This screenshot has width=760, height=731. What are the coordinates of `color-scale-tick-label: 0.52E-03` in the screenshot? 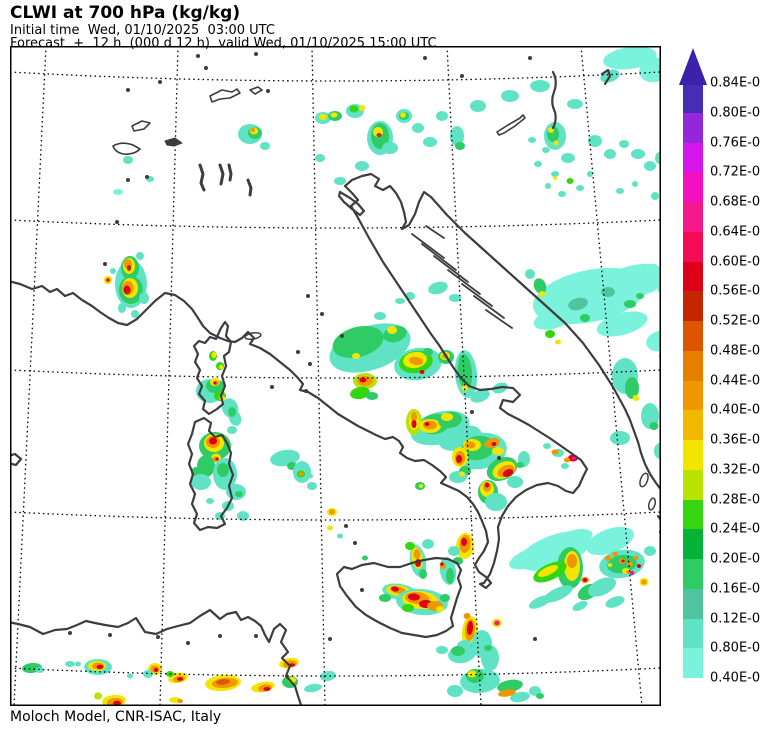 It's located at (735, 321).